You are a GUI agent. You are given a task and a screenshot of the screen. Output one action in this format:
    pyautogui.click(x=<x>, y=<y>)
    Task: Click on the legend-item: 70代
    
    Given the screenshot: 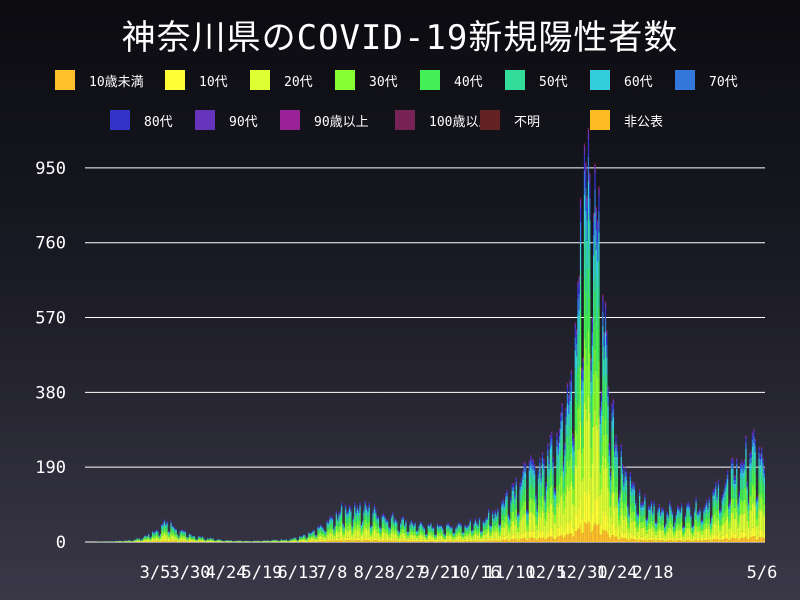 What is the action you would take?
    pyautogui.click(x=706, y=80)
    